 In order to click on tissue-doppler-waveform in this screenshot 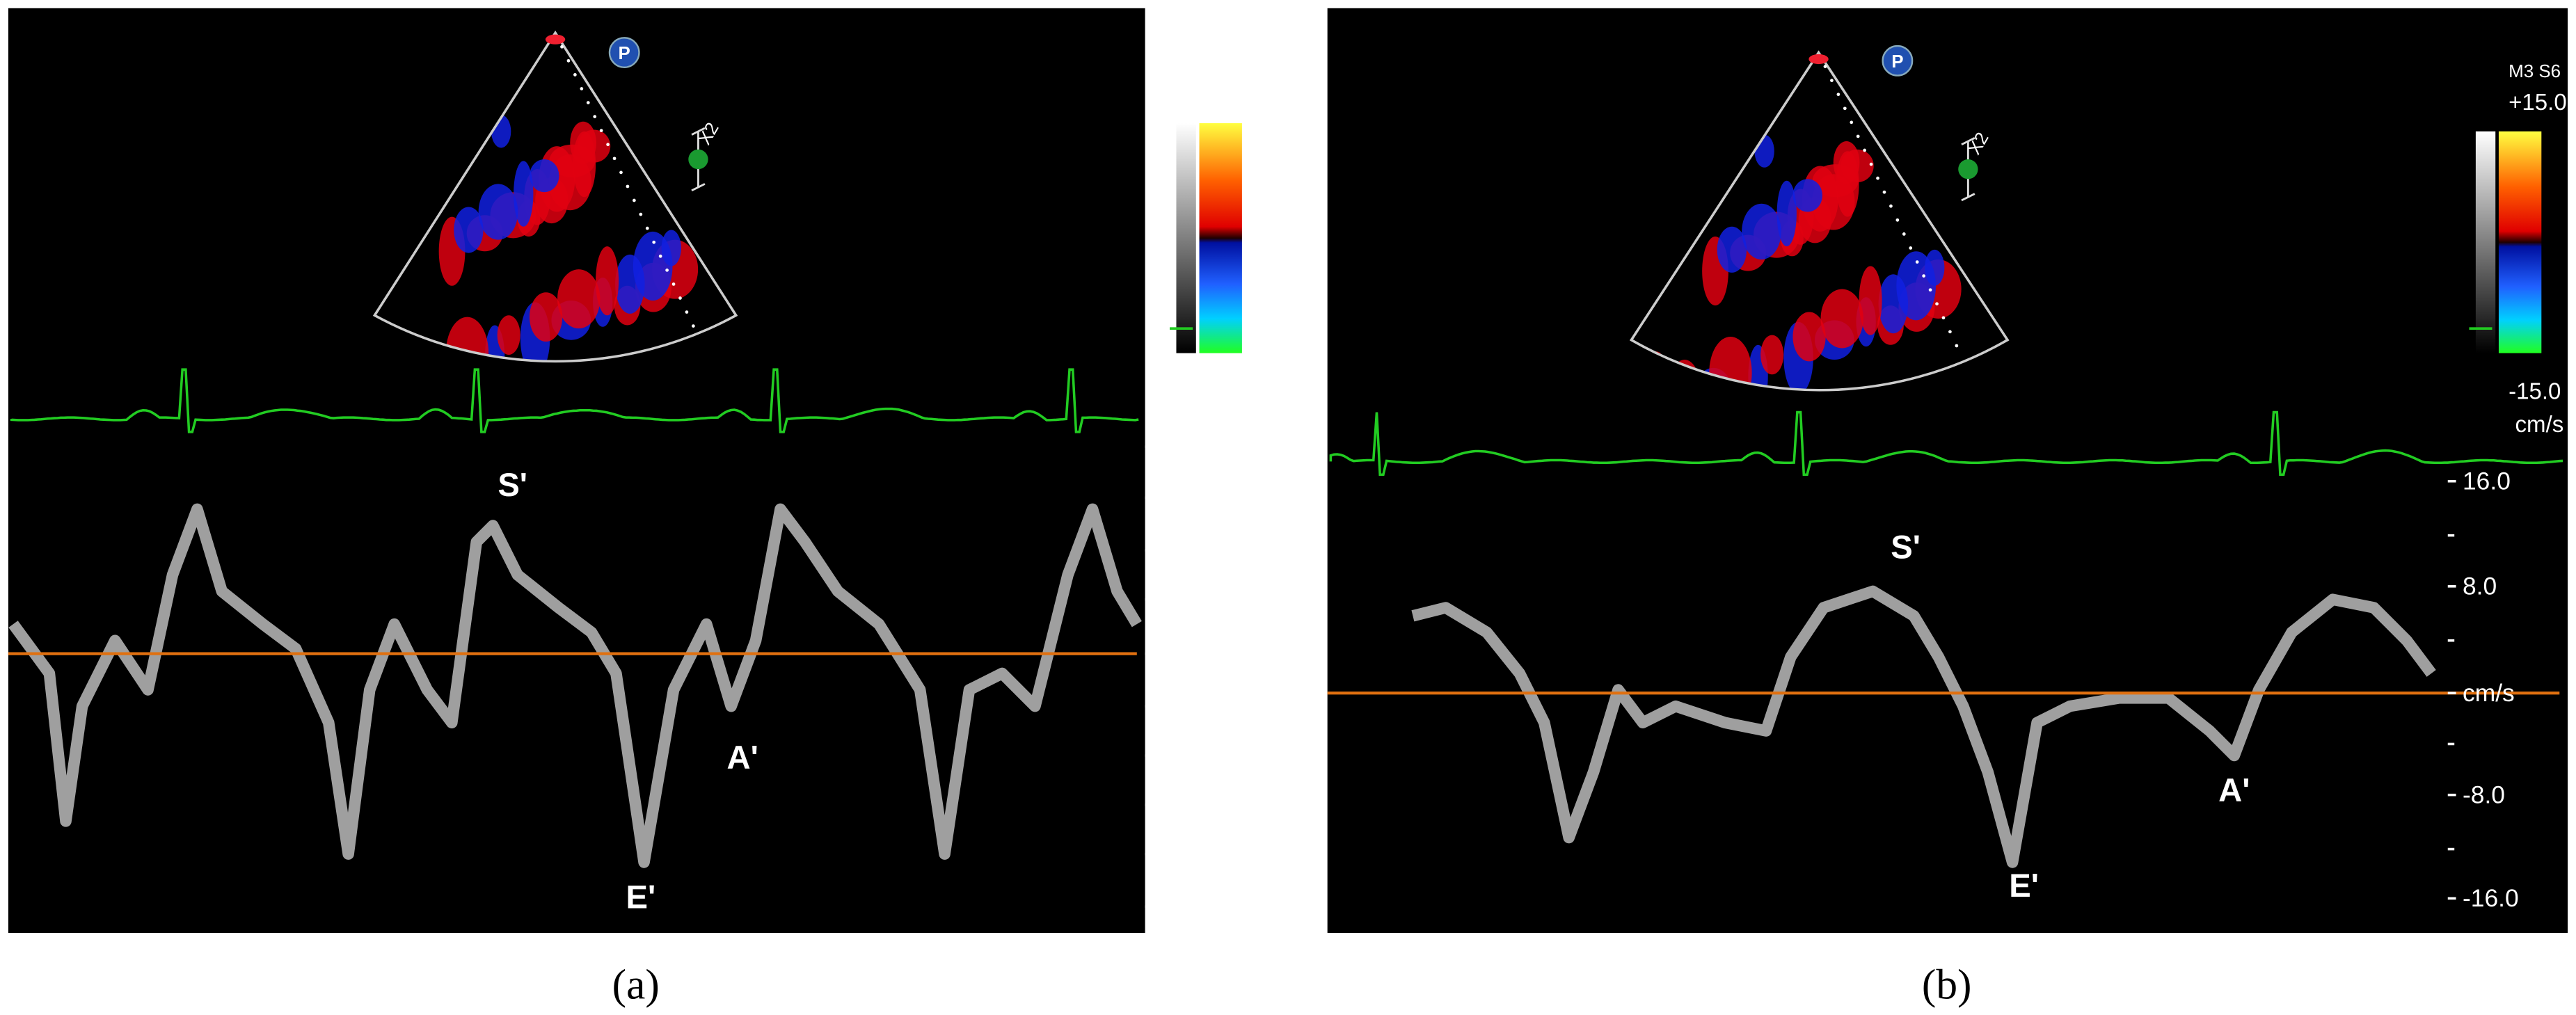, I will do `click(1923, 726)`.